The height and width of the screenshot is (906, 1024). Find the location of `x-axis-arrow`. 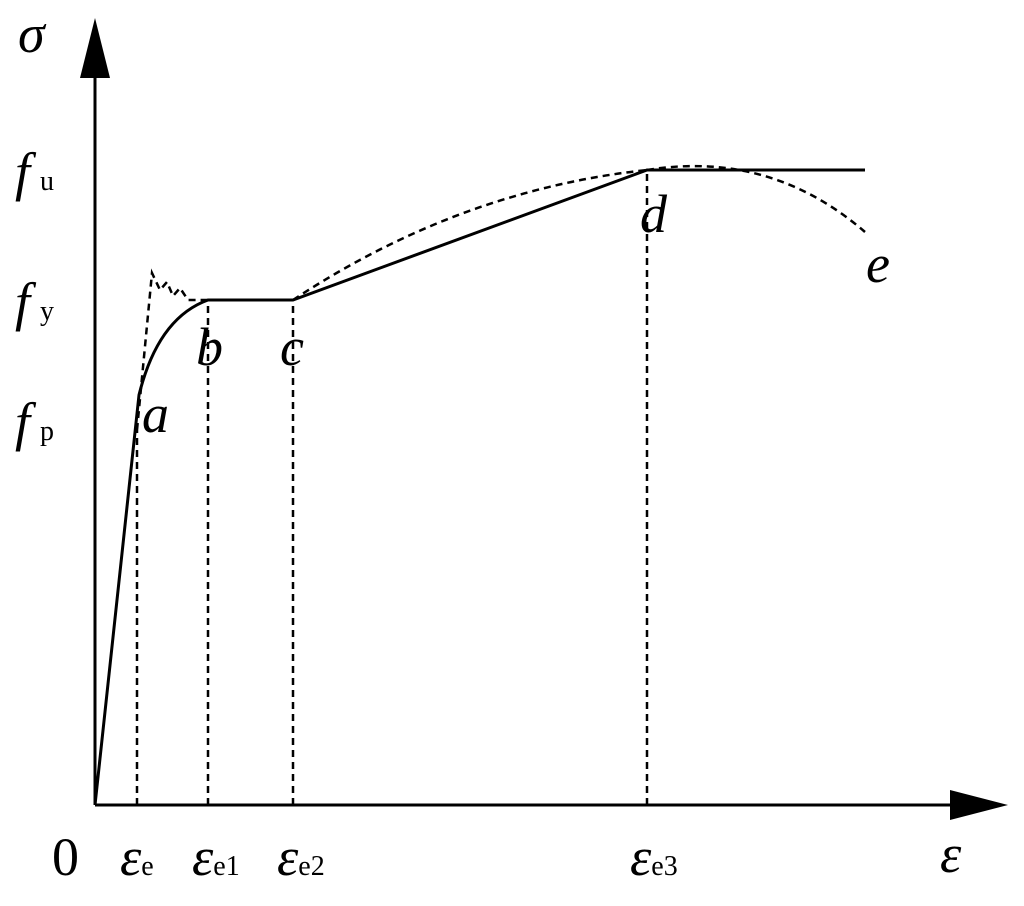

x-axis-arrow is located at coordinates (979, 805).